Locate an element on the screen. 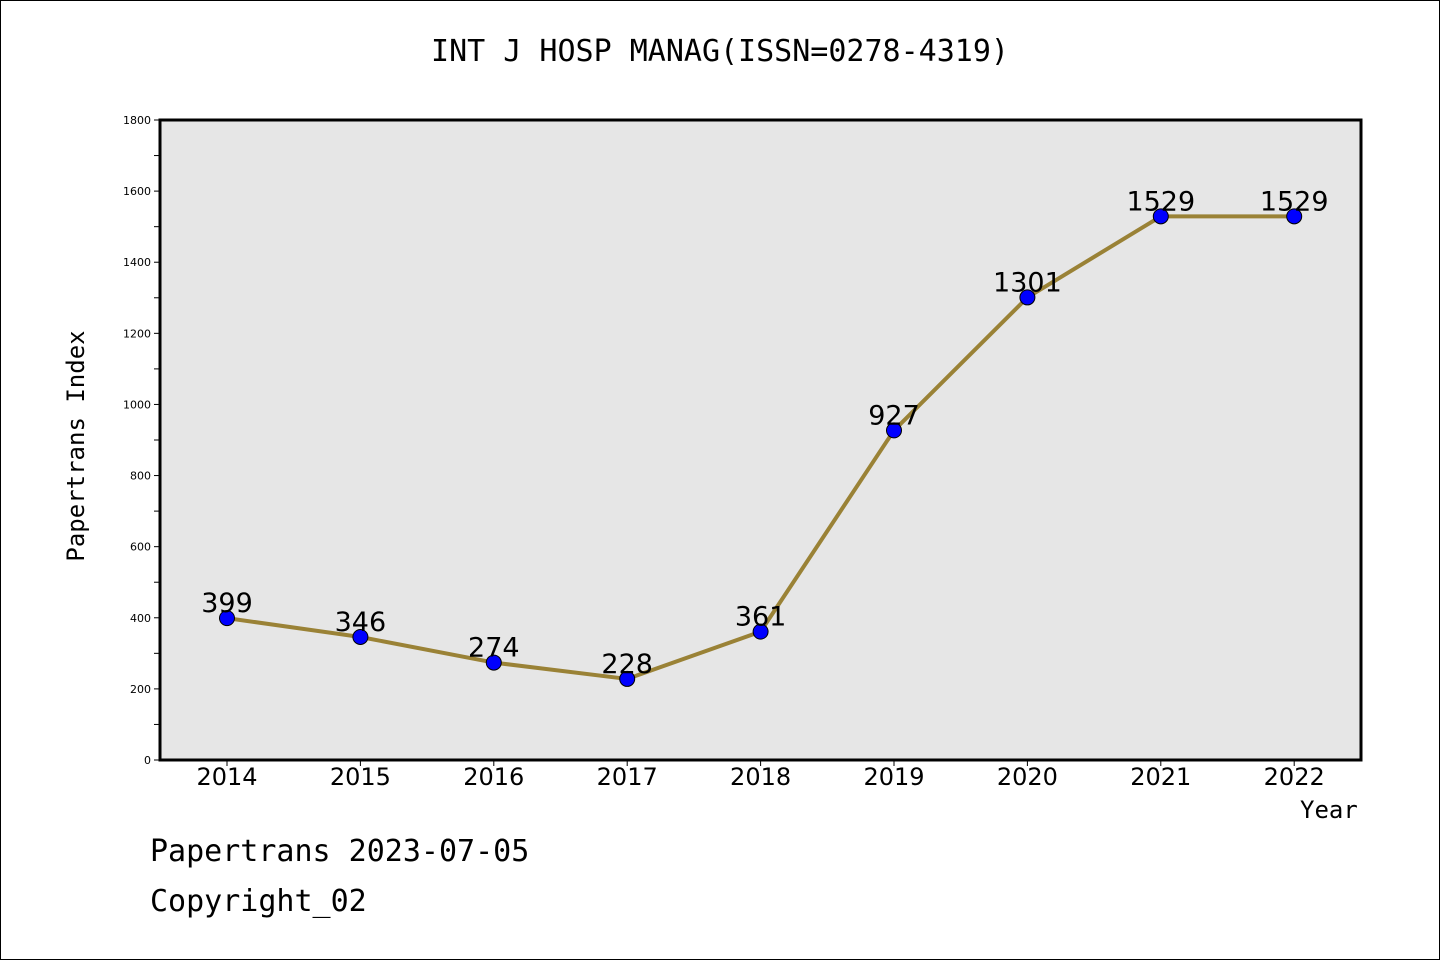 This screenshot has width=1440, height=960. y-tick-label: 400 is located at coordinates (140, 618).